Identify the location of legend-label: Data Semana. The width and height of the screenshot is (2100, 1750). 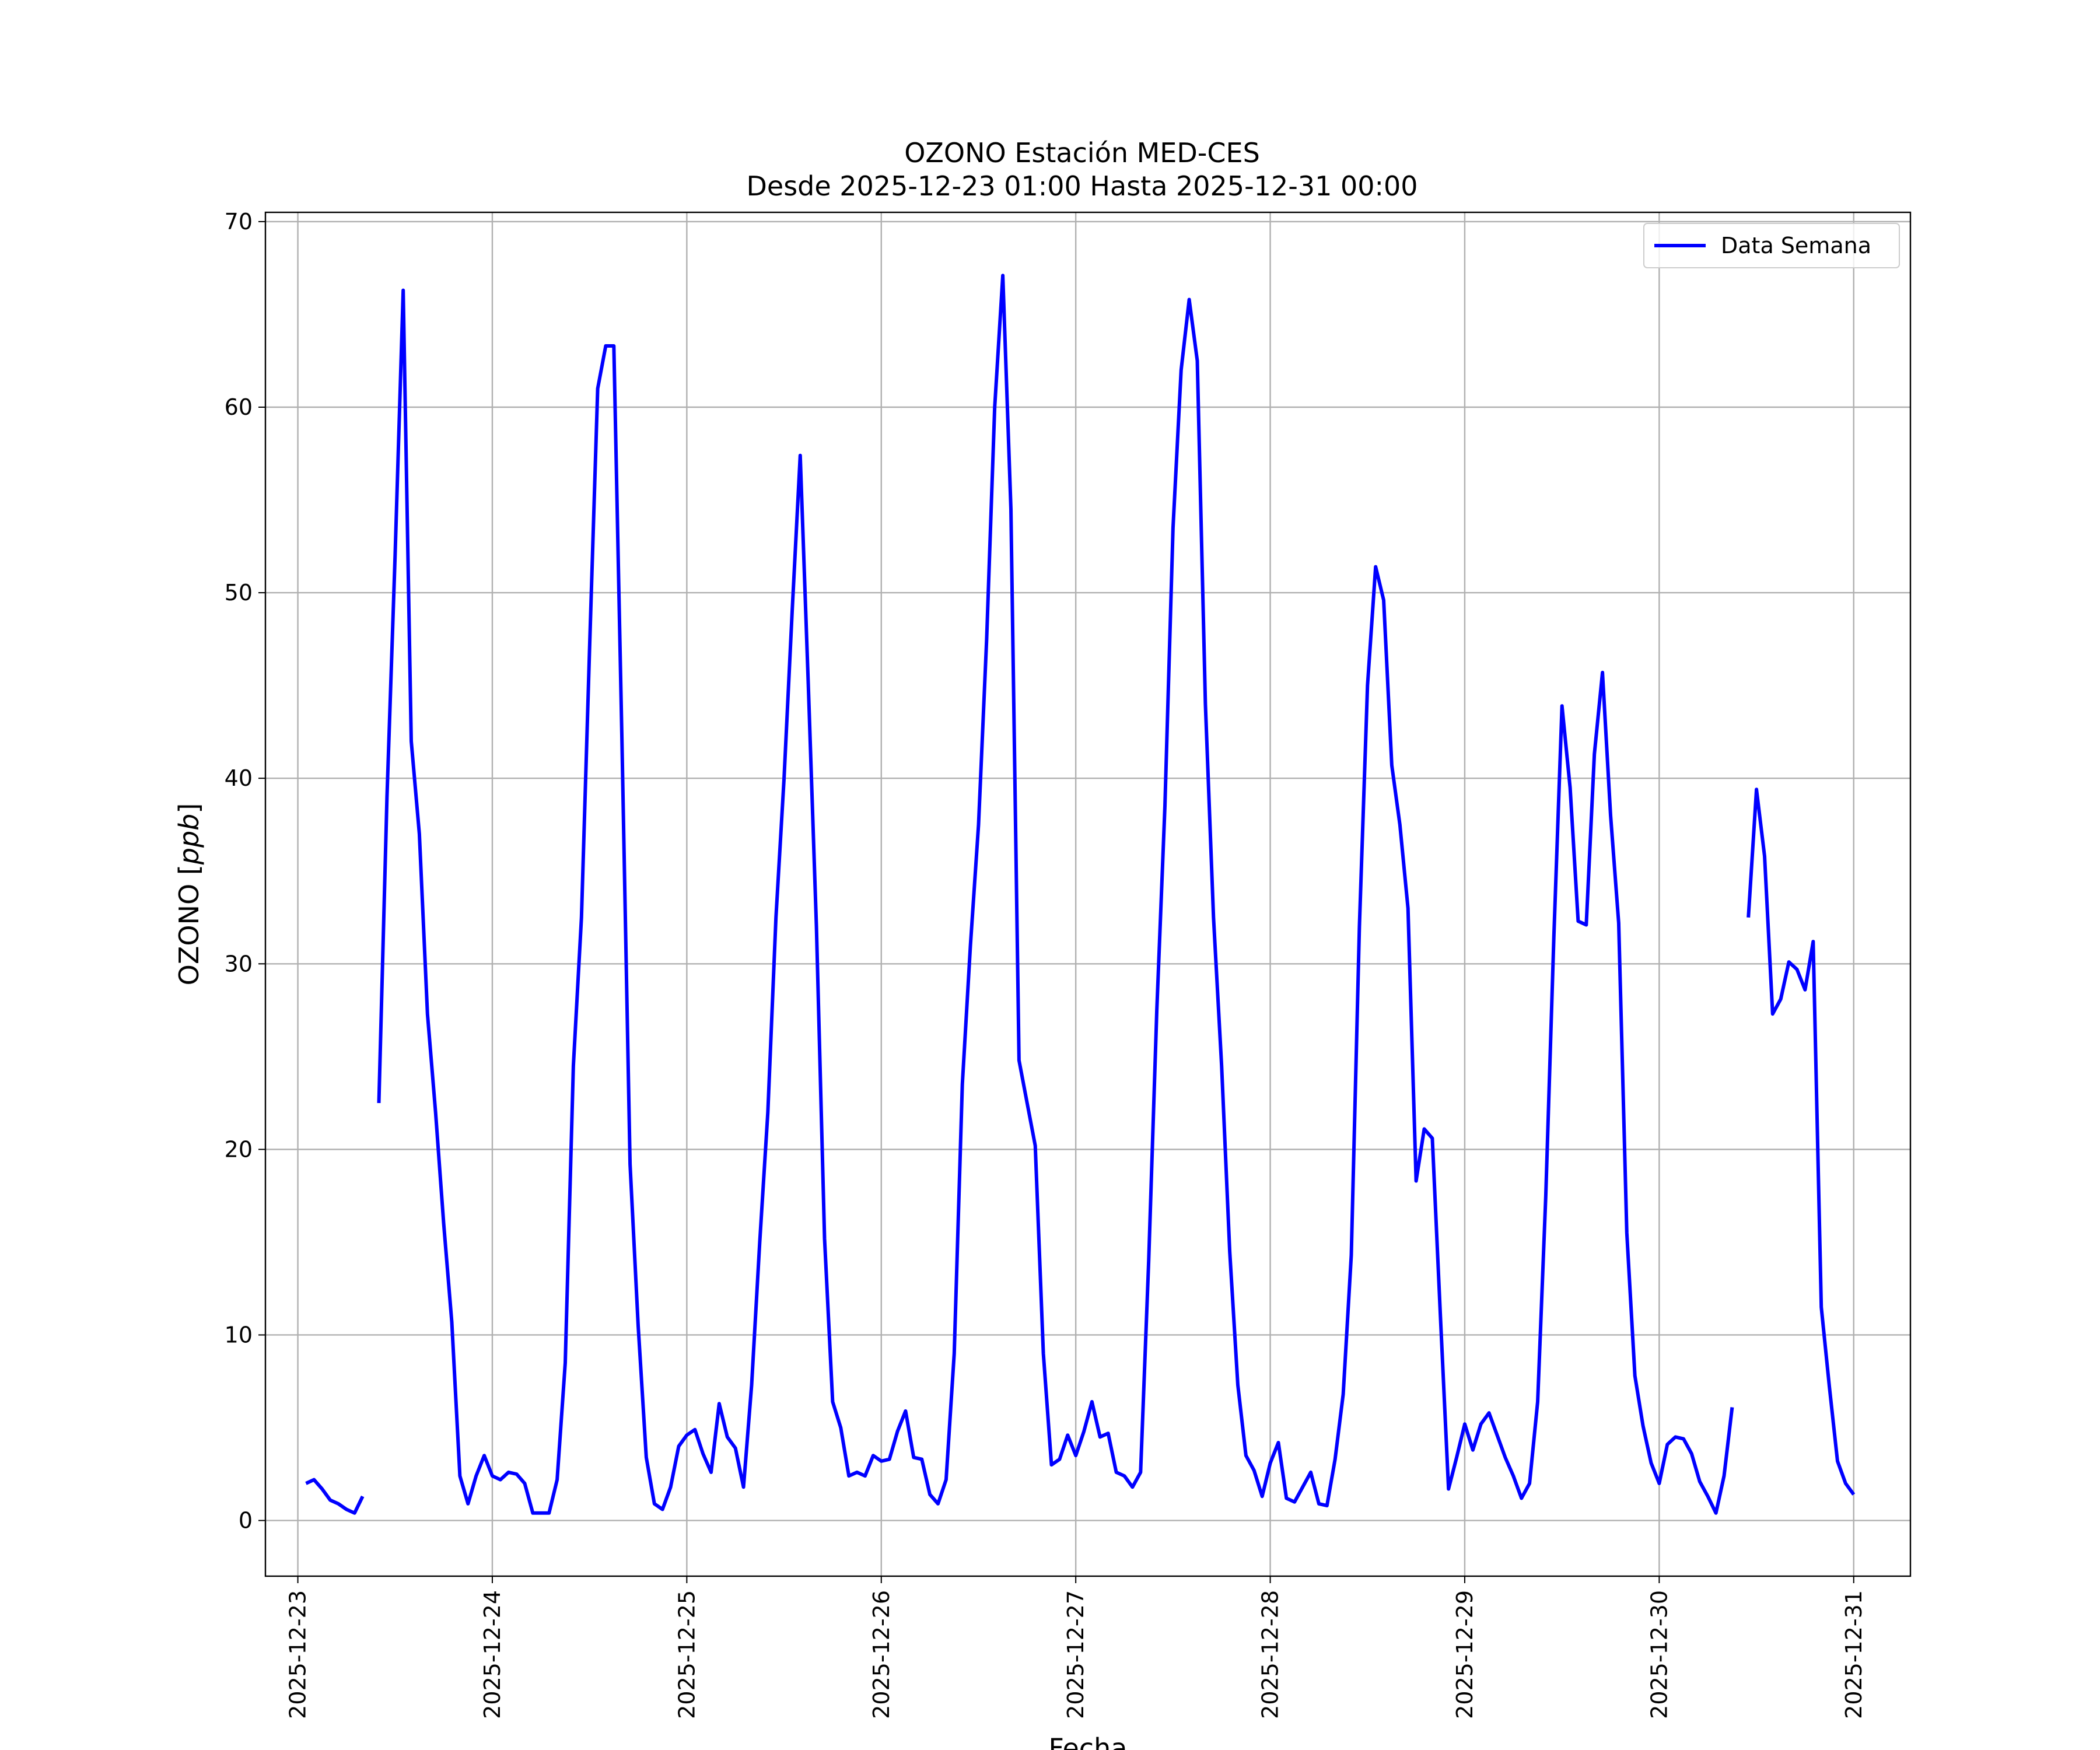
(1796, 245).